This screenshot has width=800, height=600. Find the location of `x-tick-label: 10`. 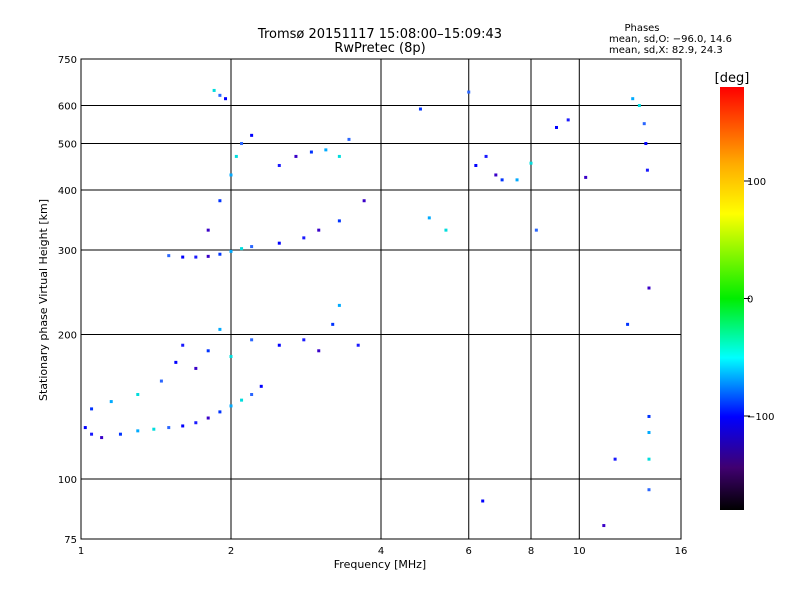

x-tick-label: 10 is located at coordinates (579, 551).